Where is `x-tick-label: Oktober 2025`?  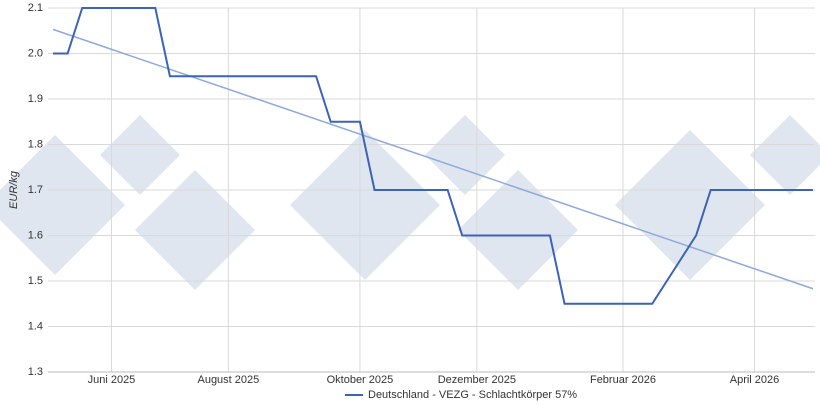
x-tick-label: Oktober 2025 is located at coordinates (360, 380).